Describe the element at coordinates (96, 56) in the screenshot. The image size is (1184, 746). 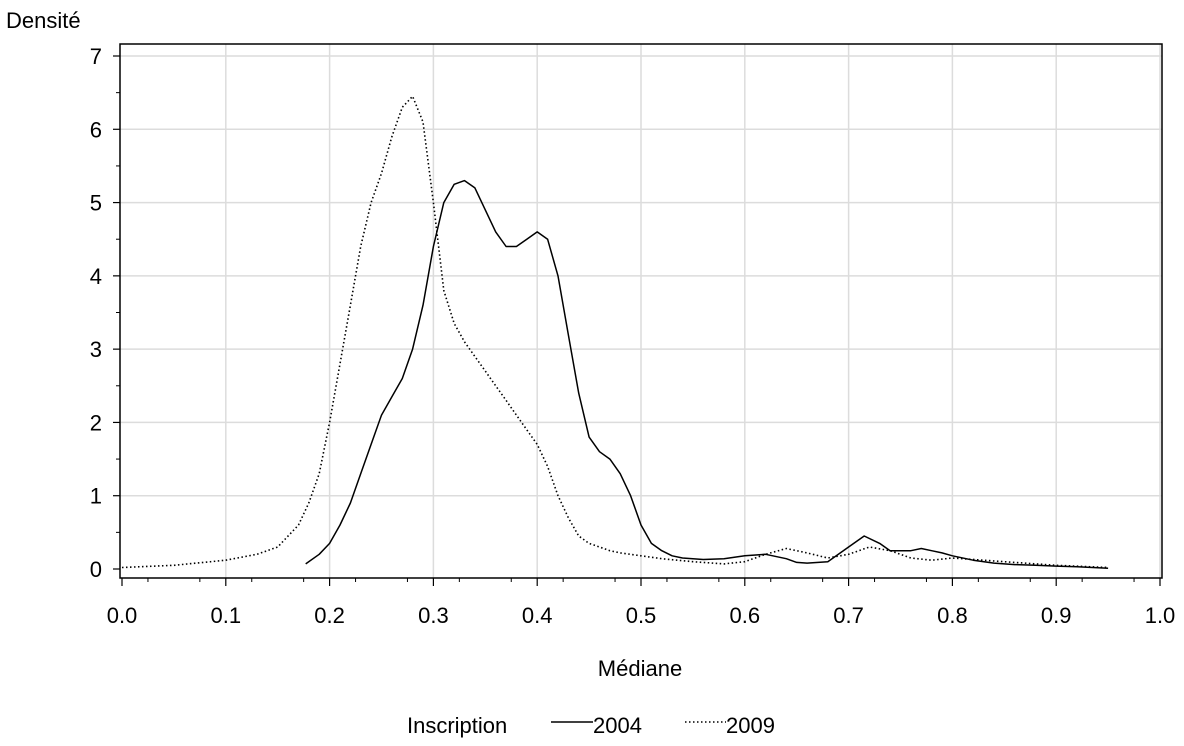
I see `y-tick-label: 7` at that location.